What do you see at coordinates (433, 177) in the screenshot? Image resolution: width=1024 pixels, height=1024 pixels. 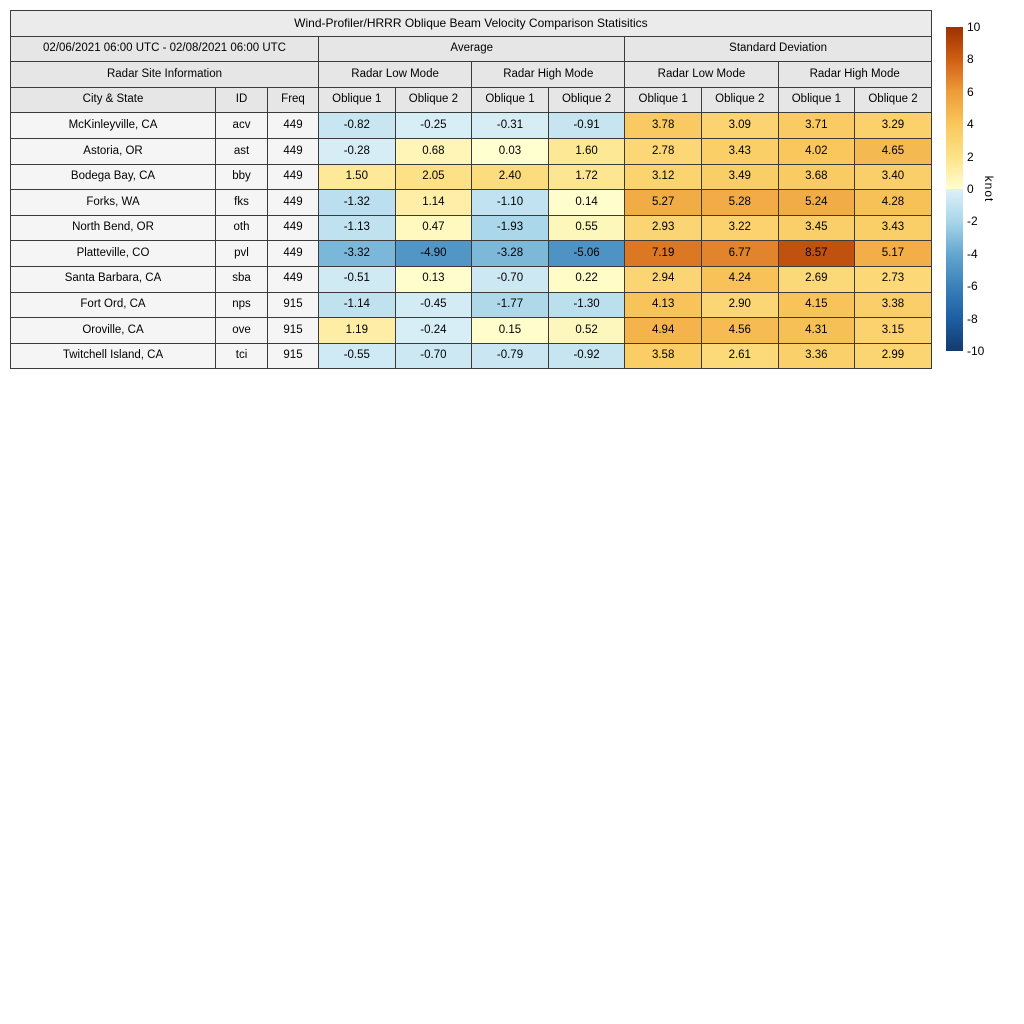 I see `avg-low-oblique2-cell: 2.05` at bounding box center [433, 177].